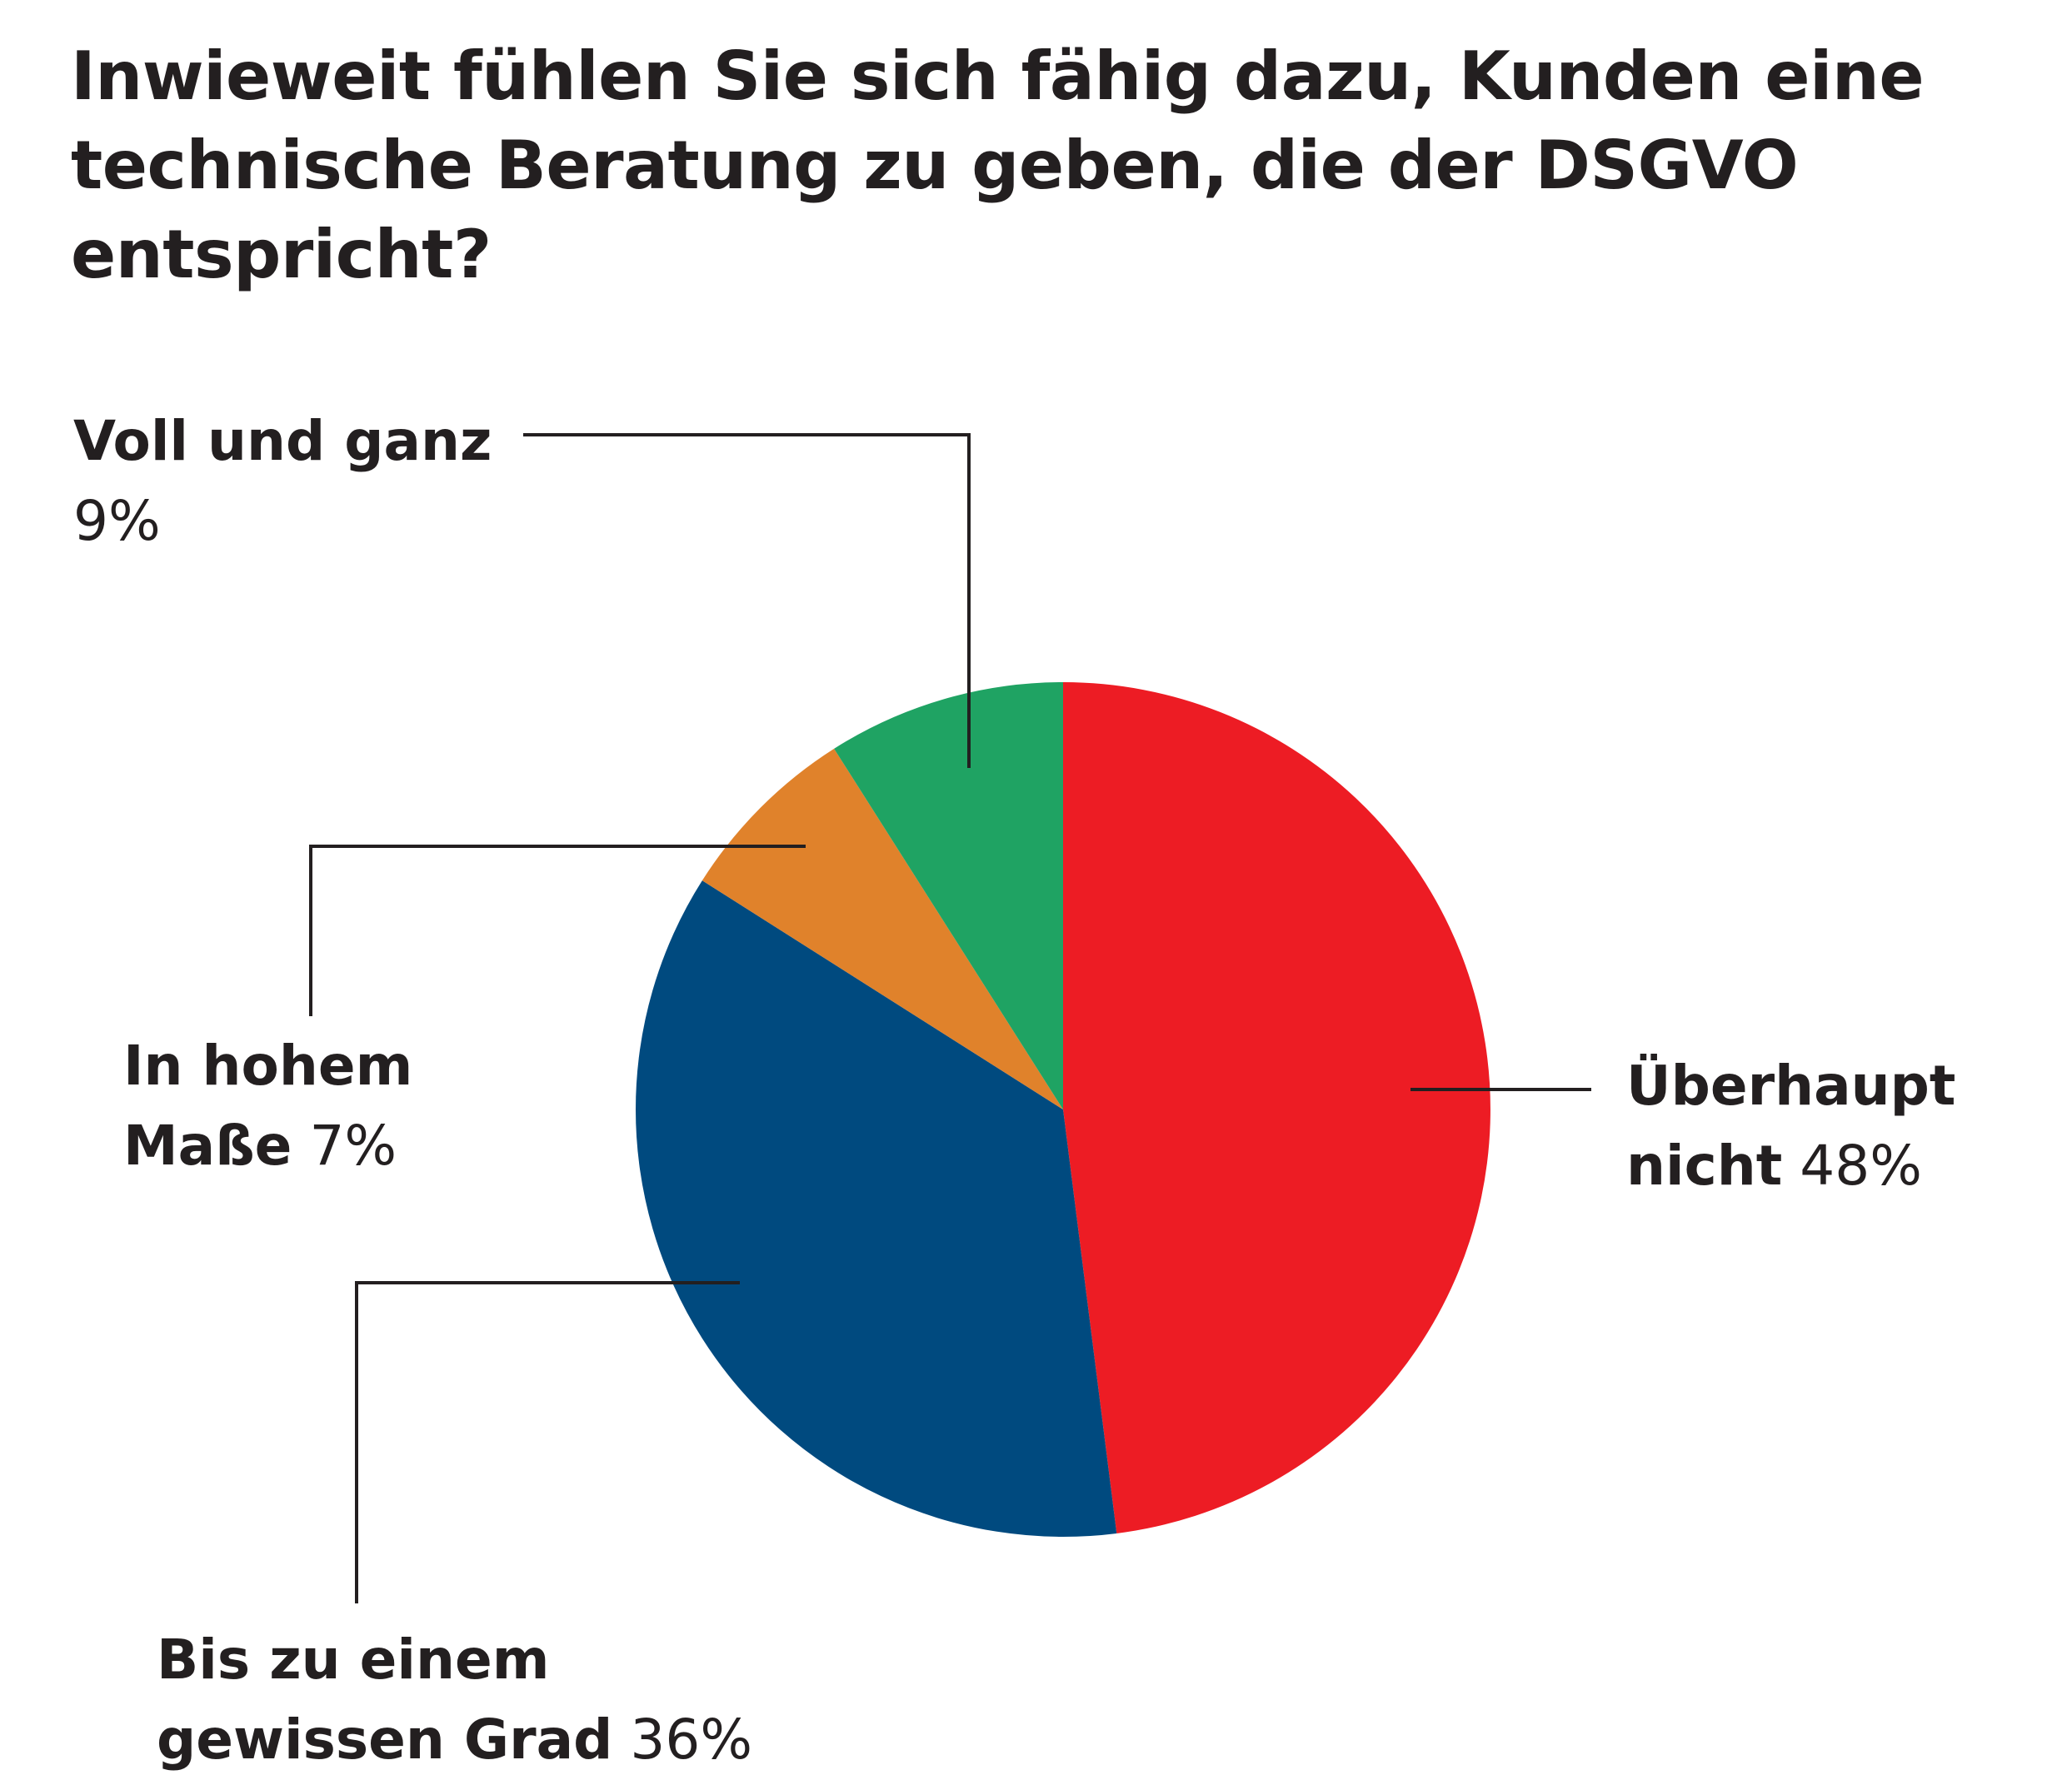 This screenshot has height=1780, width=2072. Describe the element at coordinates (1276, 1107) in the screenshot. I see `slice-ueberhaupt-nicht` at that location.